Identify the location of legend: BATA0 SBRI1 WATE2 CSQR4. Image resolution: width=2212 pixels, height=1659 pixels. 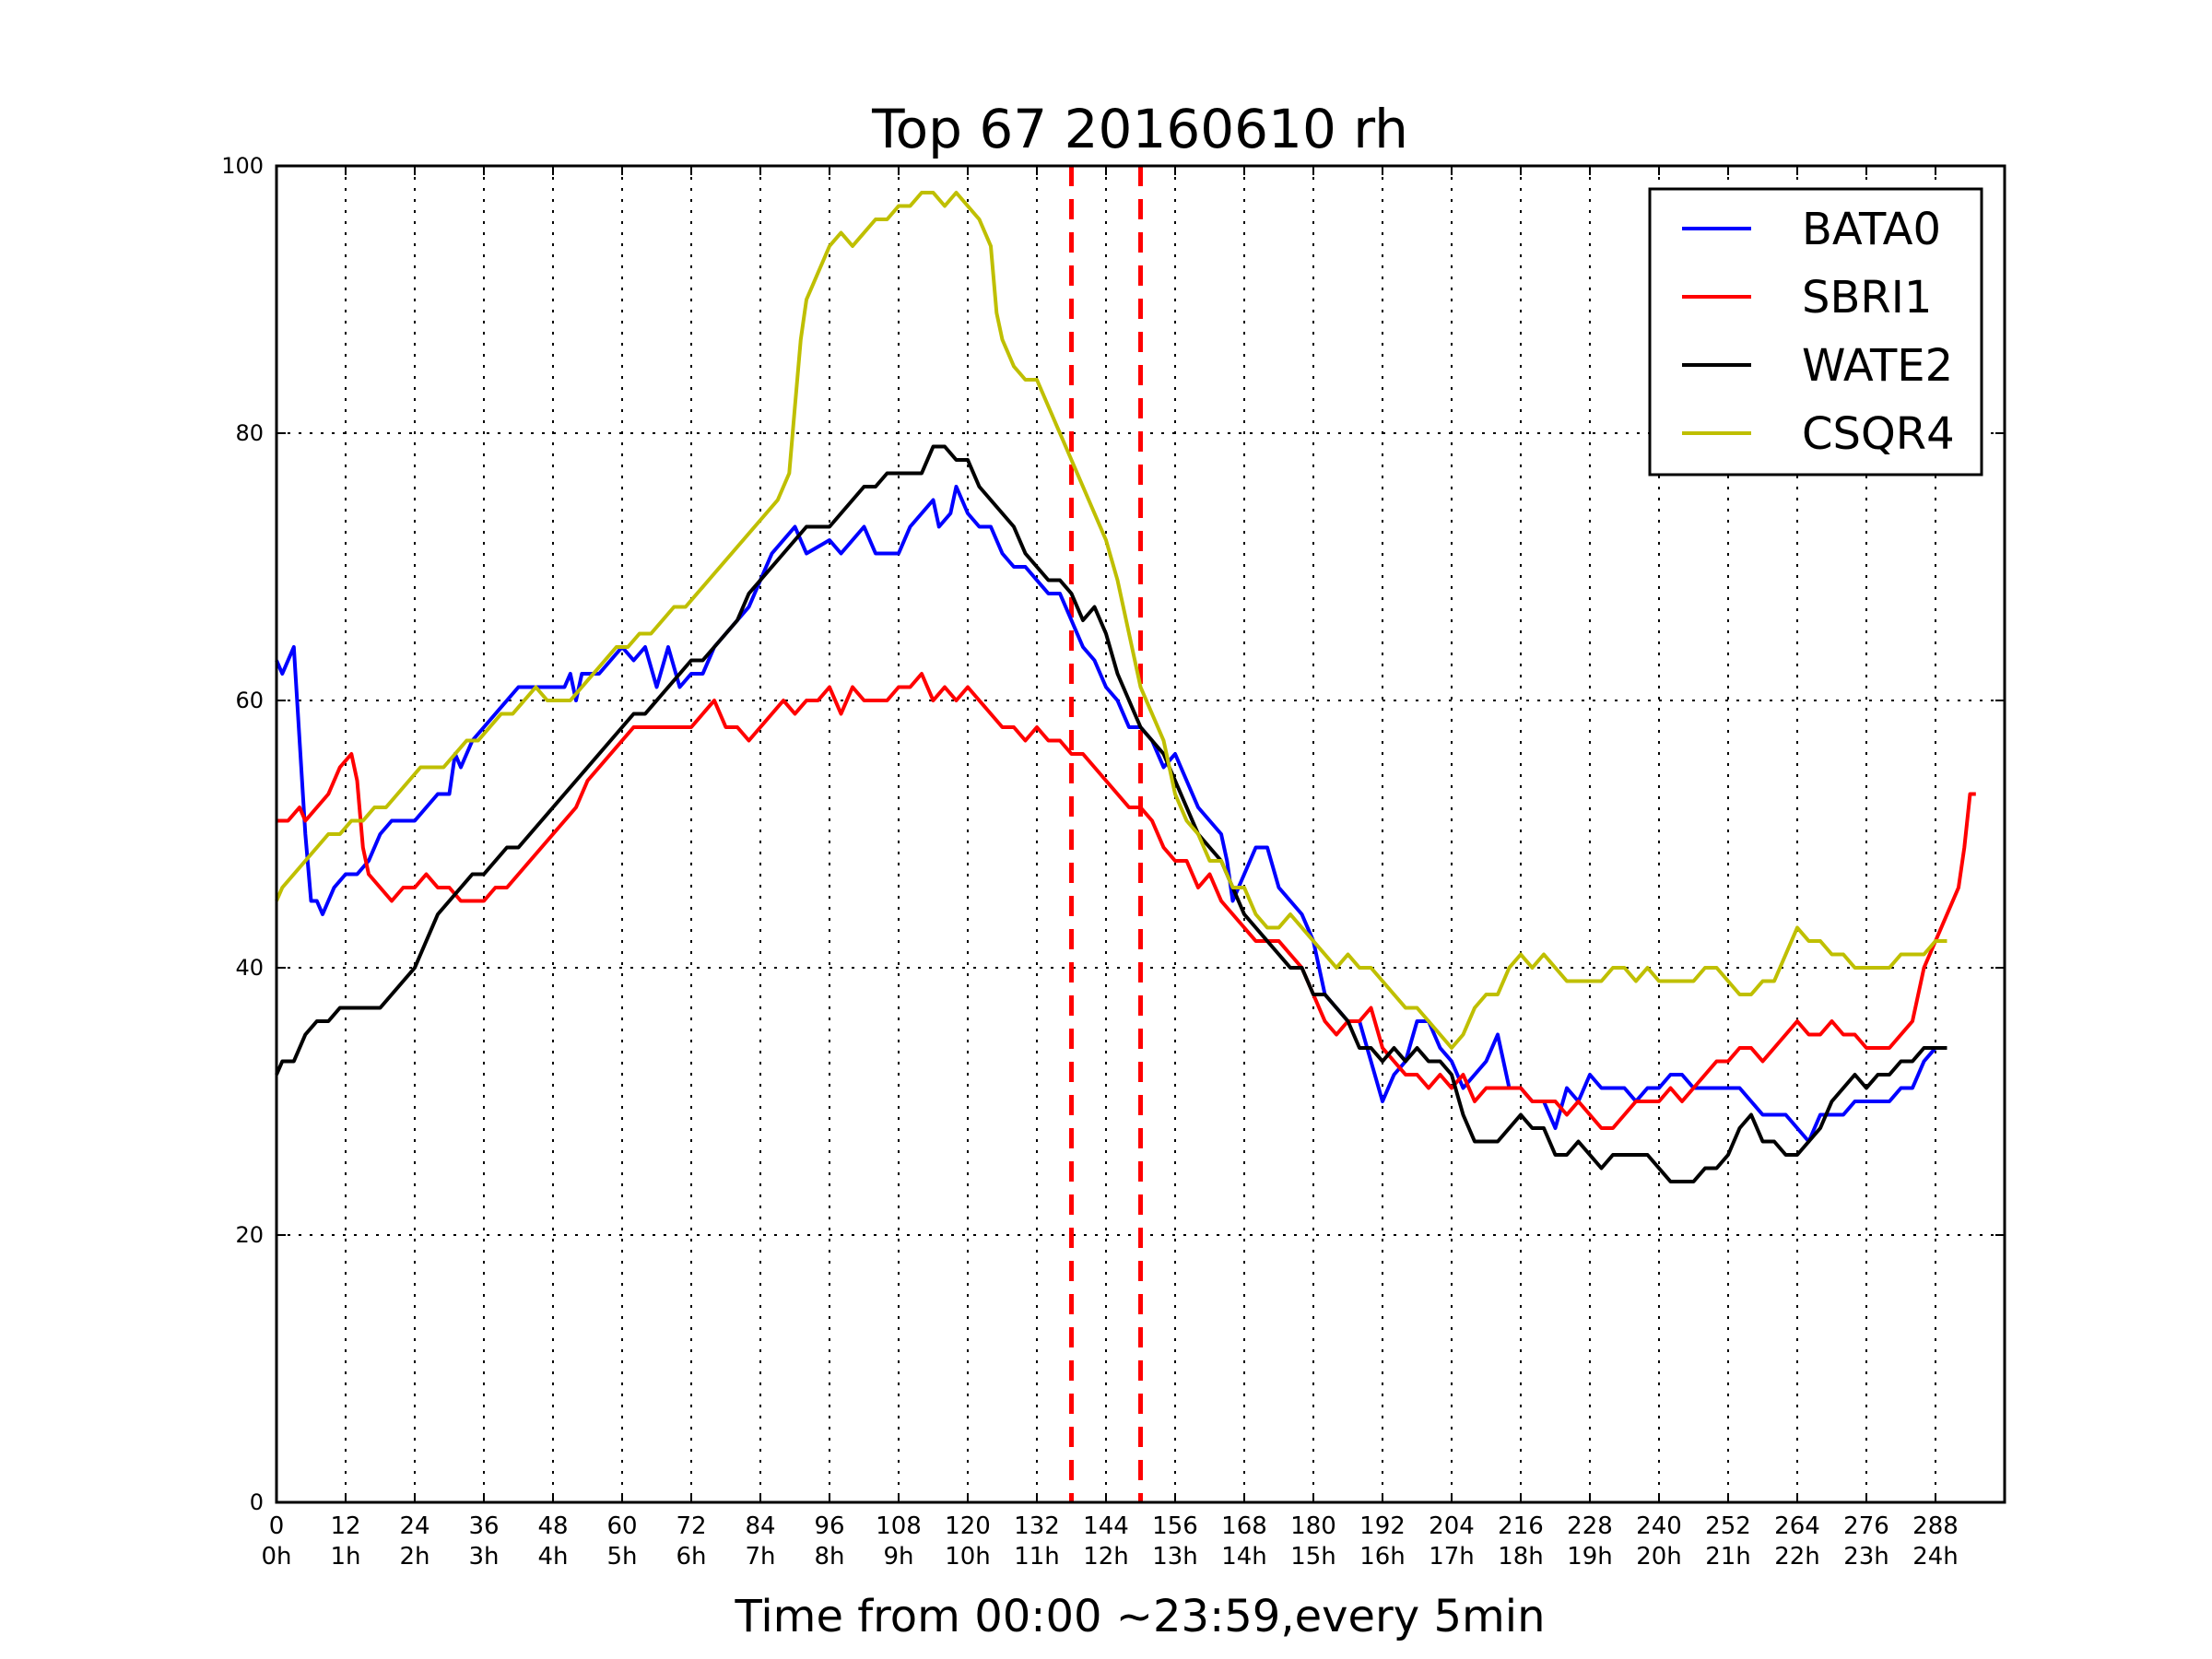
(1815, 332).